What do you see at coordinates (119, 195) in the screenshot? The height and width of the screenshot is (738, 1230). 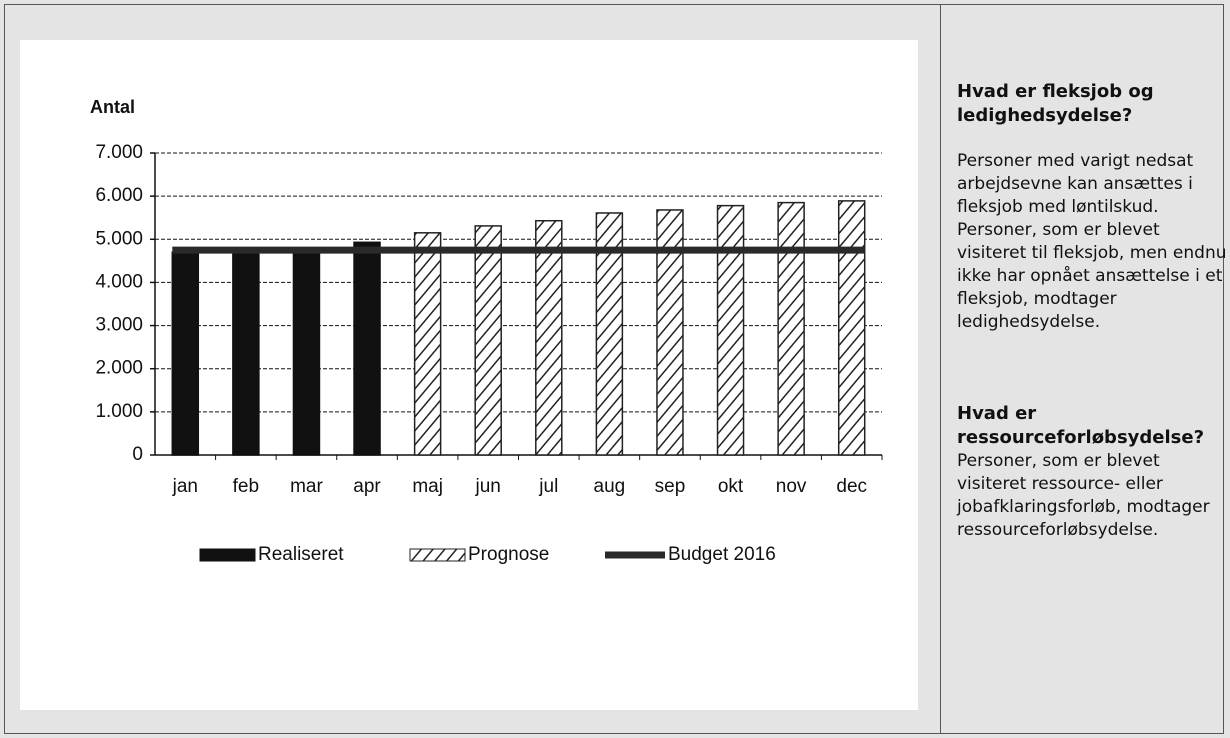 I see `y-tick-label: 6.000` at bounding box center [119, 195].